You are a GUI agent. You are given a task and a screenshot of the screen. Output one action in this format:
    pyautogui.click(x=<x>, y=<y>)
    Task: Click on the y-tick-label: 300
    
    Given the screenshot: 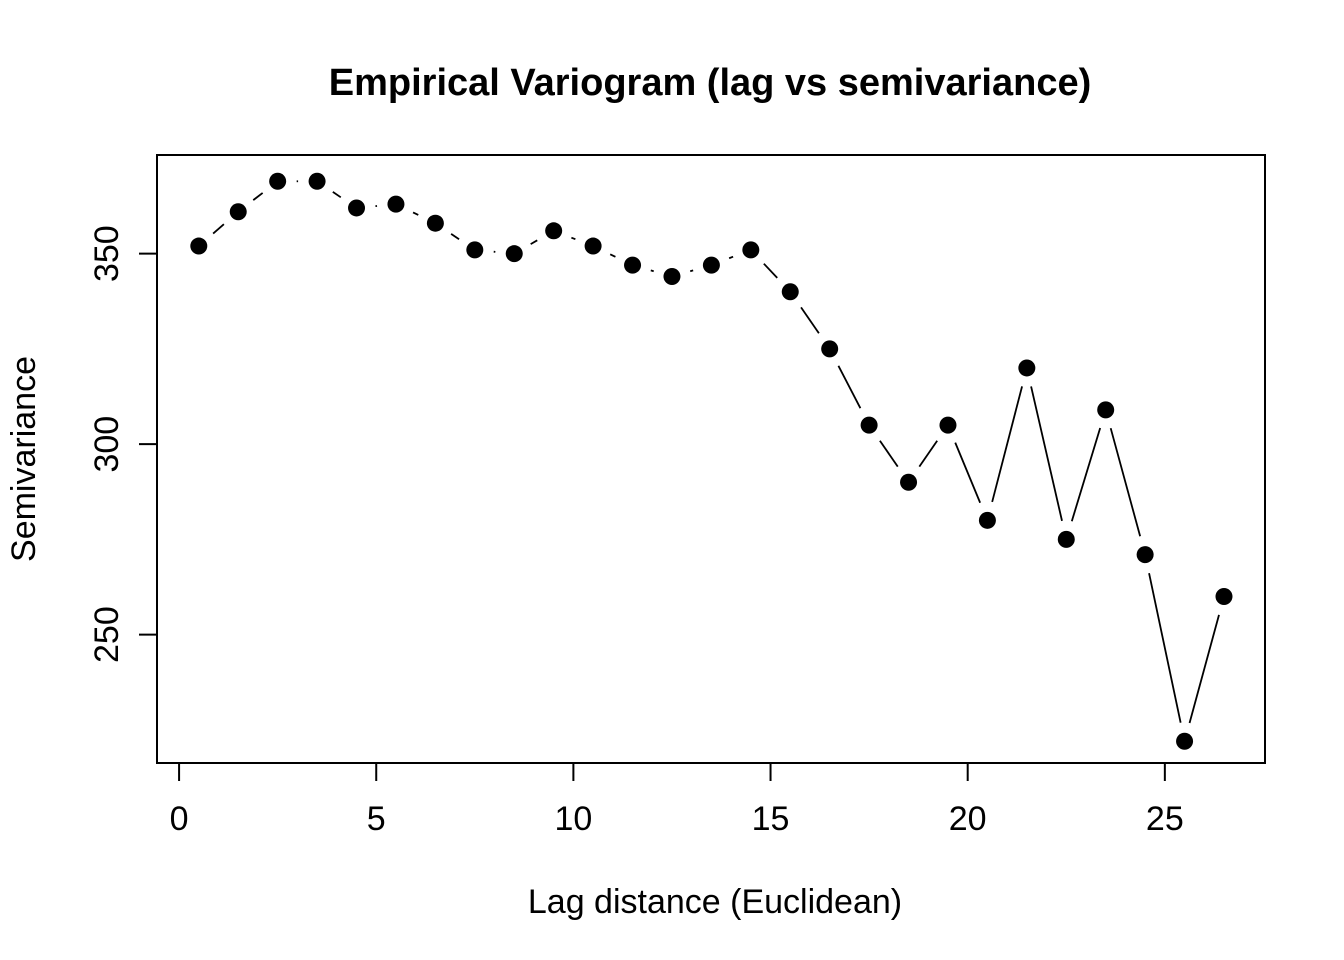 What is the action you would take?
    pyautogui.click(x=107, y=444)
    